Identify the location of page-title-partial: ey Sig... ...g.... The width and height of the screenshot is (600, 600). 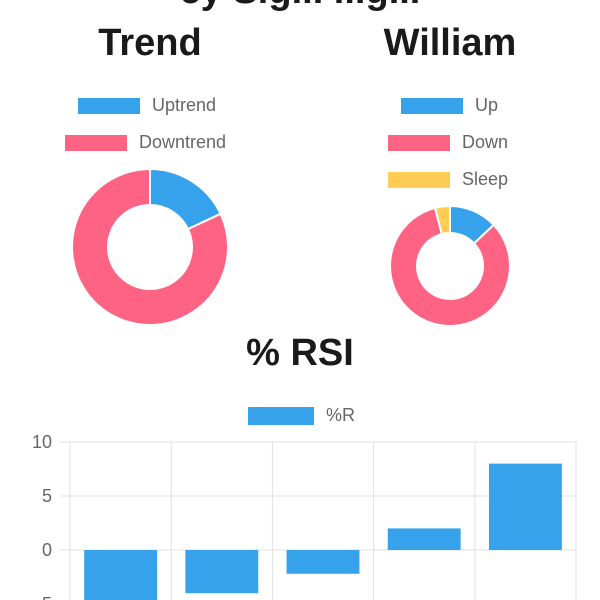
(300, 6).